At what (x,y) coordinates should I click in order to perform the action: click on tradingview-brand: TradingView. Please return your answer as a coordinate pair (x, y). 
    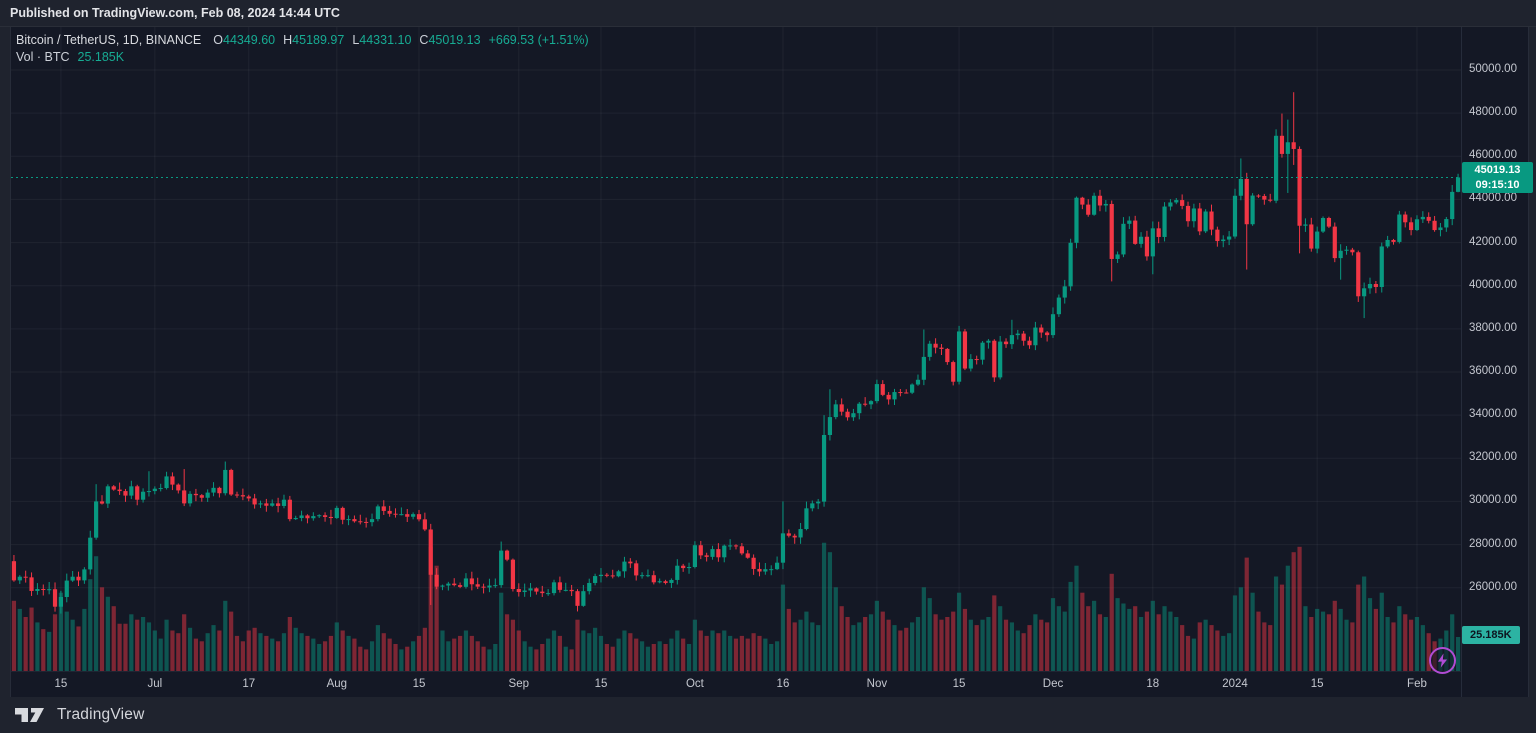
    Looking at the image, I should click on (101, 714).